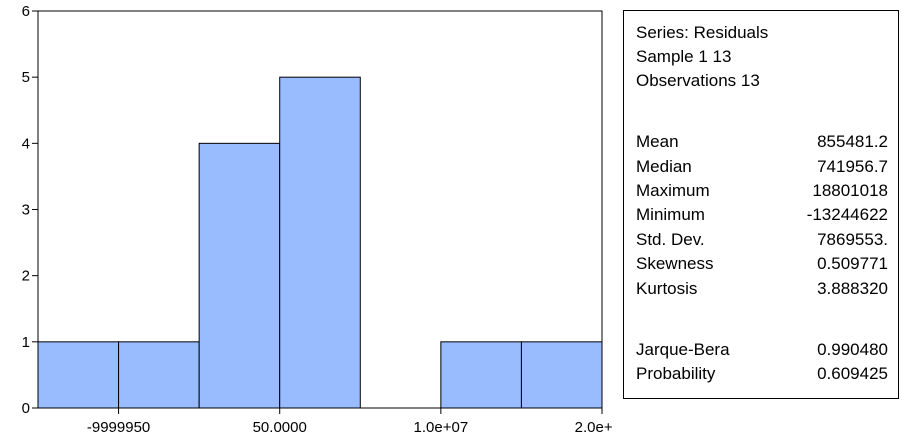 This screenshot has width=902, height=442. What do you see at coordinates (118, 427) in the screenshot?
I see `x-tick-label: -9999950` at bounding box center [118, 427].